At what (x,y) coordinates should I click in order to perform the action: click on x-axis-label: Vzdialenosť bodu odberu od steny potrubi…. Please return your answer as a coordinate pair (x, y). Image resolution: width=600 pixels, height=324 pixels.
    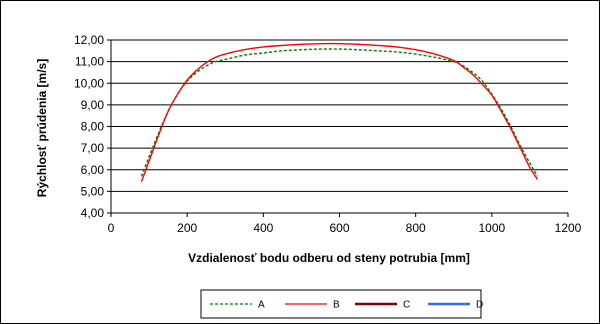
    Looking at the image, I should click on (329, 258).